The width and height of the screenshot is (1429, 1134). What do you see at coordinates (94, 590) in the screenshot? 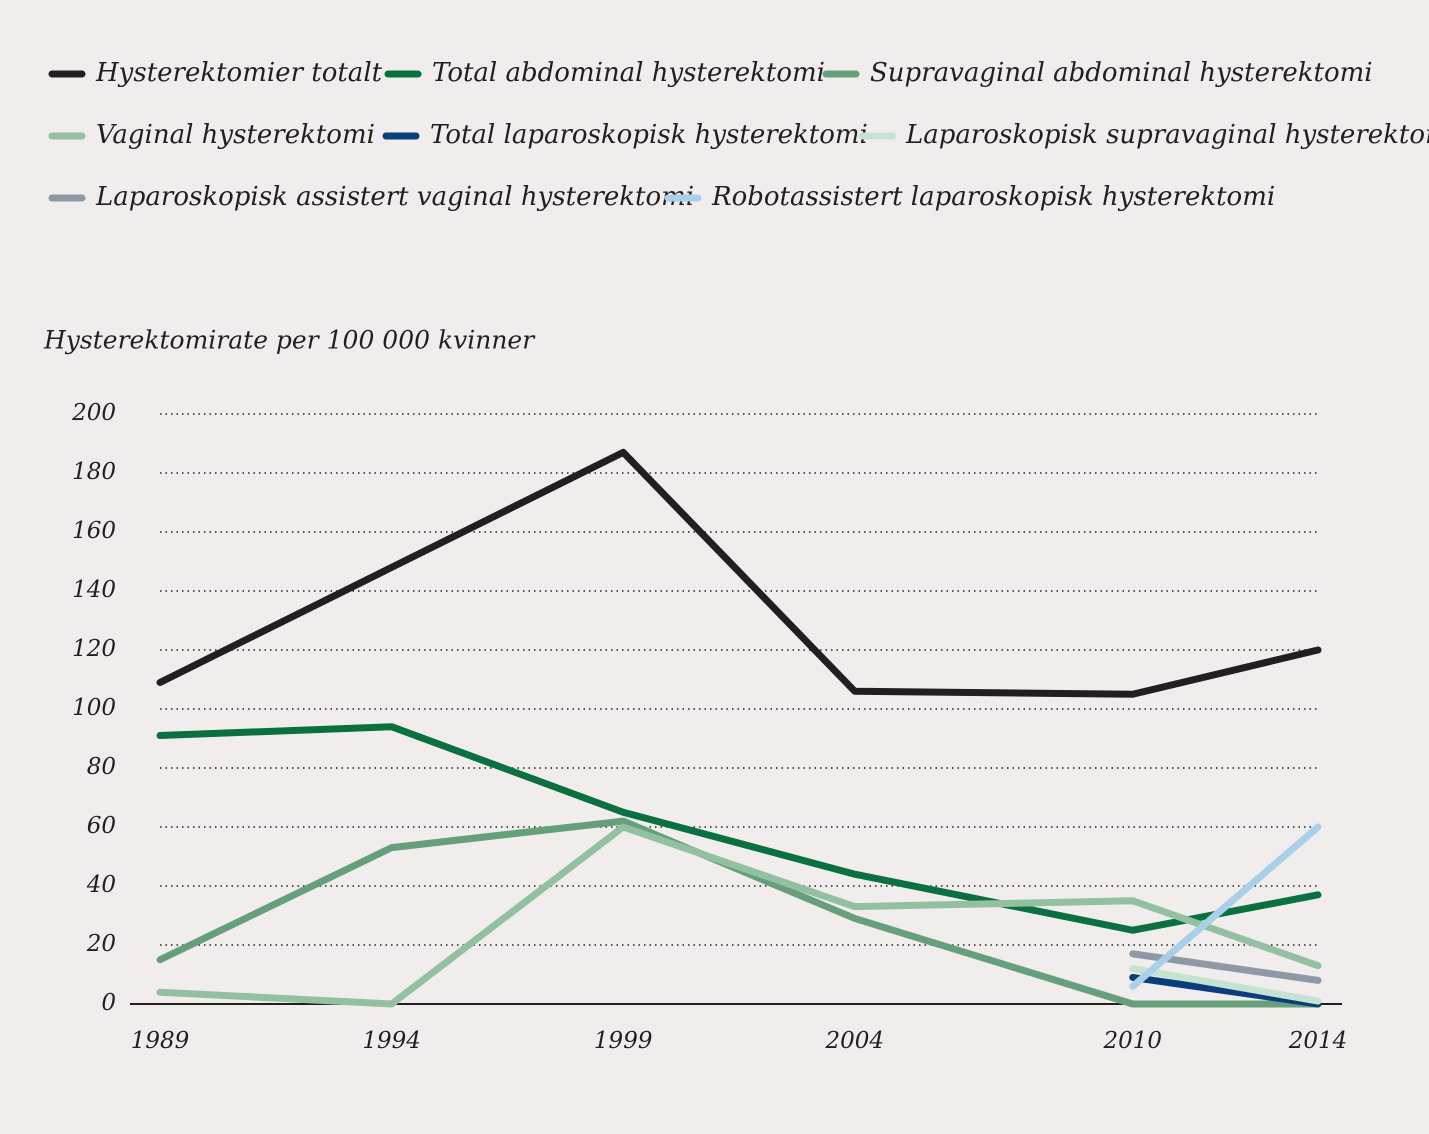
I see `y-tick-label: 140` at bounding box center [94, 590].